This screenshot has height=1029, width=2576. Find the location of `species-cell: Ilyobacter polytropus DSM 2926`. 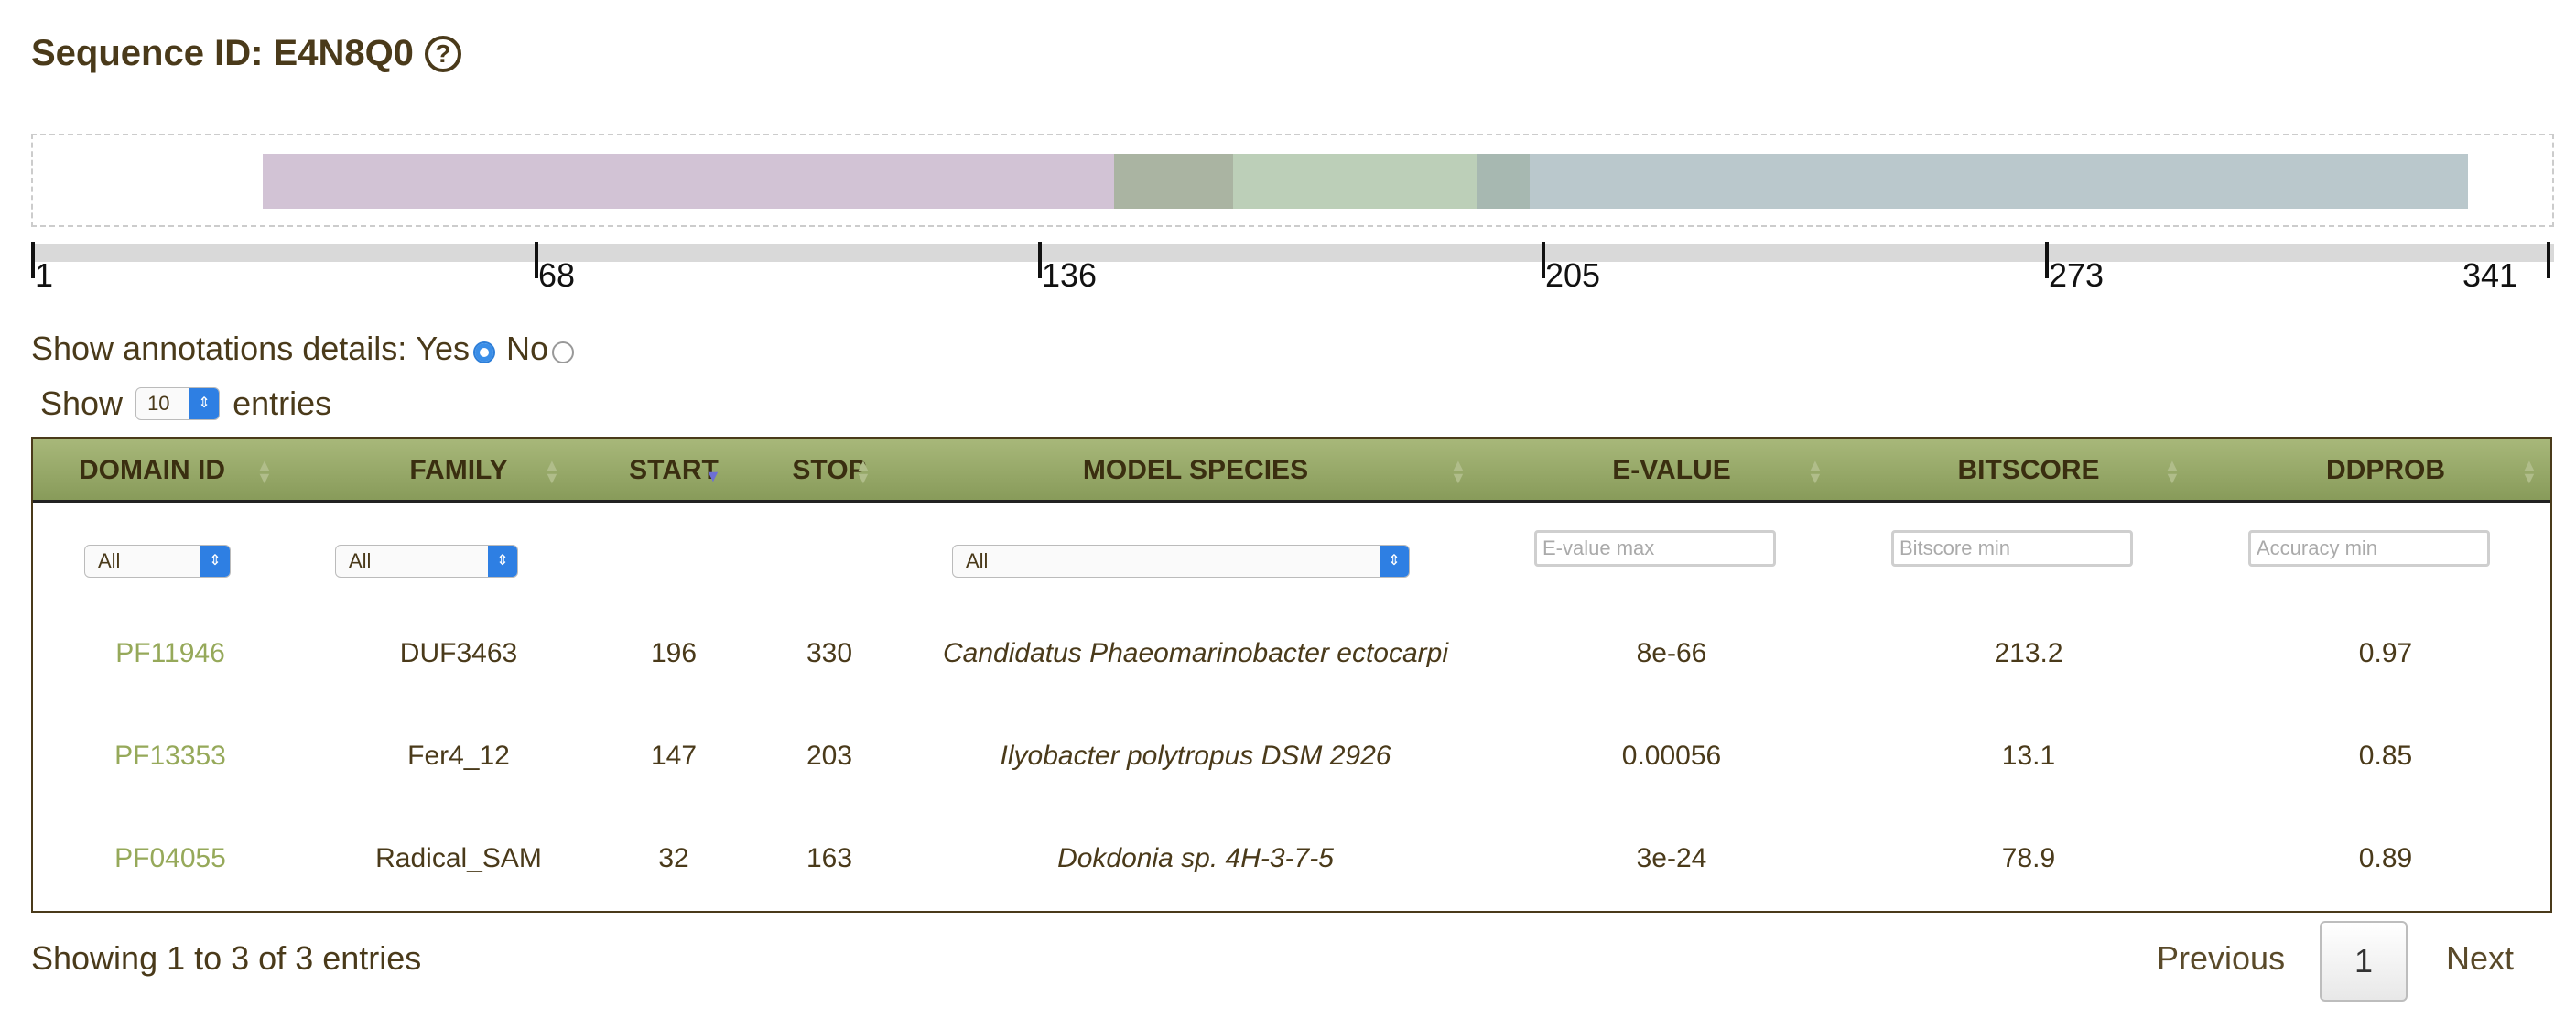

species-cell: Ilyobacter polytropus DSM 2926 is located at coordinates (1196, 756).